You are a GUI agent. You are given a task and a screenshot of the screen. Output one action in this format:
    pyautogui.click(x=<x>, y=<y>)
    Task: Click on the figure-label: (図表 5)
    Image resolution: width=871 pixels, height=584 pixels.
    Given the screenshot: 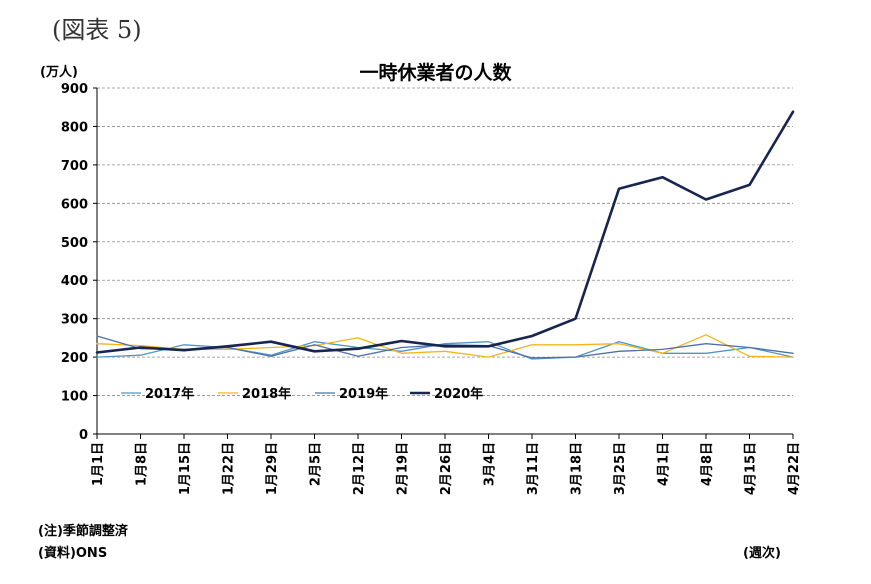 What is the action you would take?
    pyautogui.click(x=97, y=30)
    